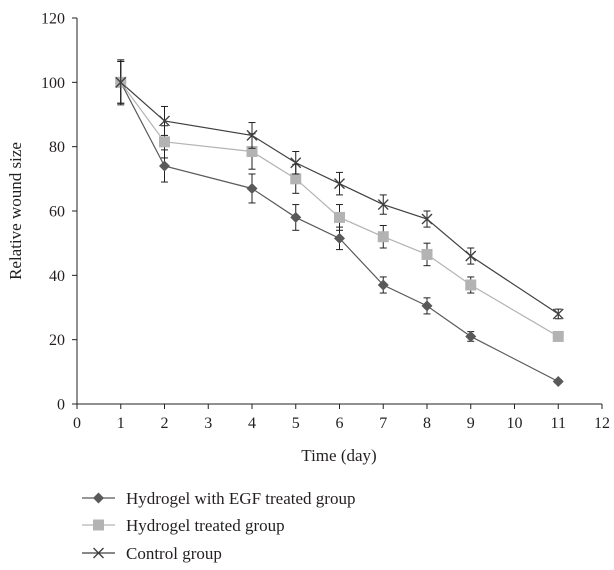  What do you see at coordinates (57, 276) in the screenshot?
I see `y-tick-label: 40` at bounding box center [57, 276].